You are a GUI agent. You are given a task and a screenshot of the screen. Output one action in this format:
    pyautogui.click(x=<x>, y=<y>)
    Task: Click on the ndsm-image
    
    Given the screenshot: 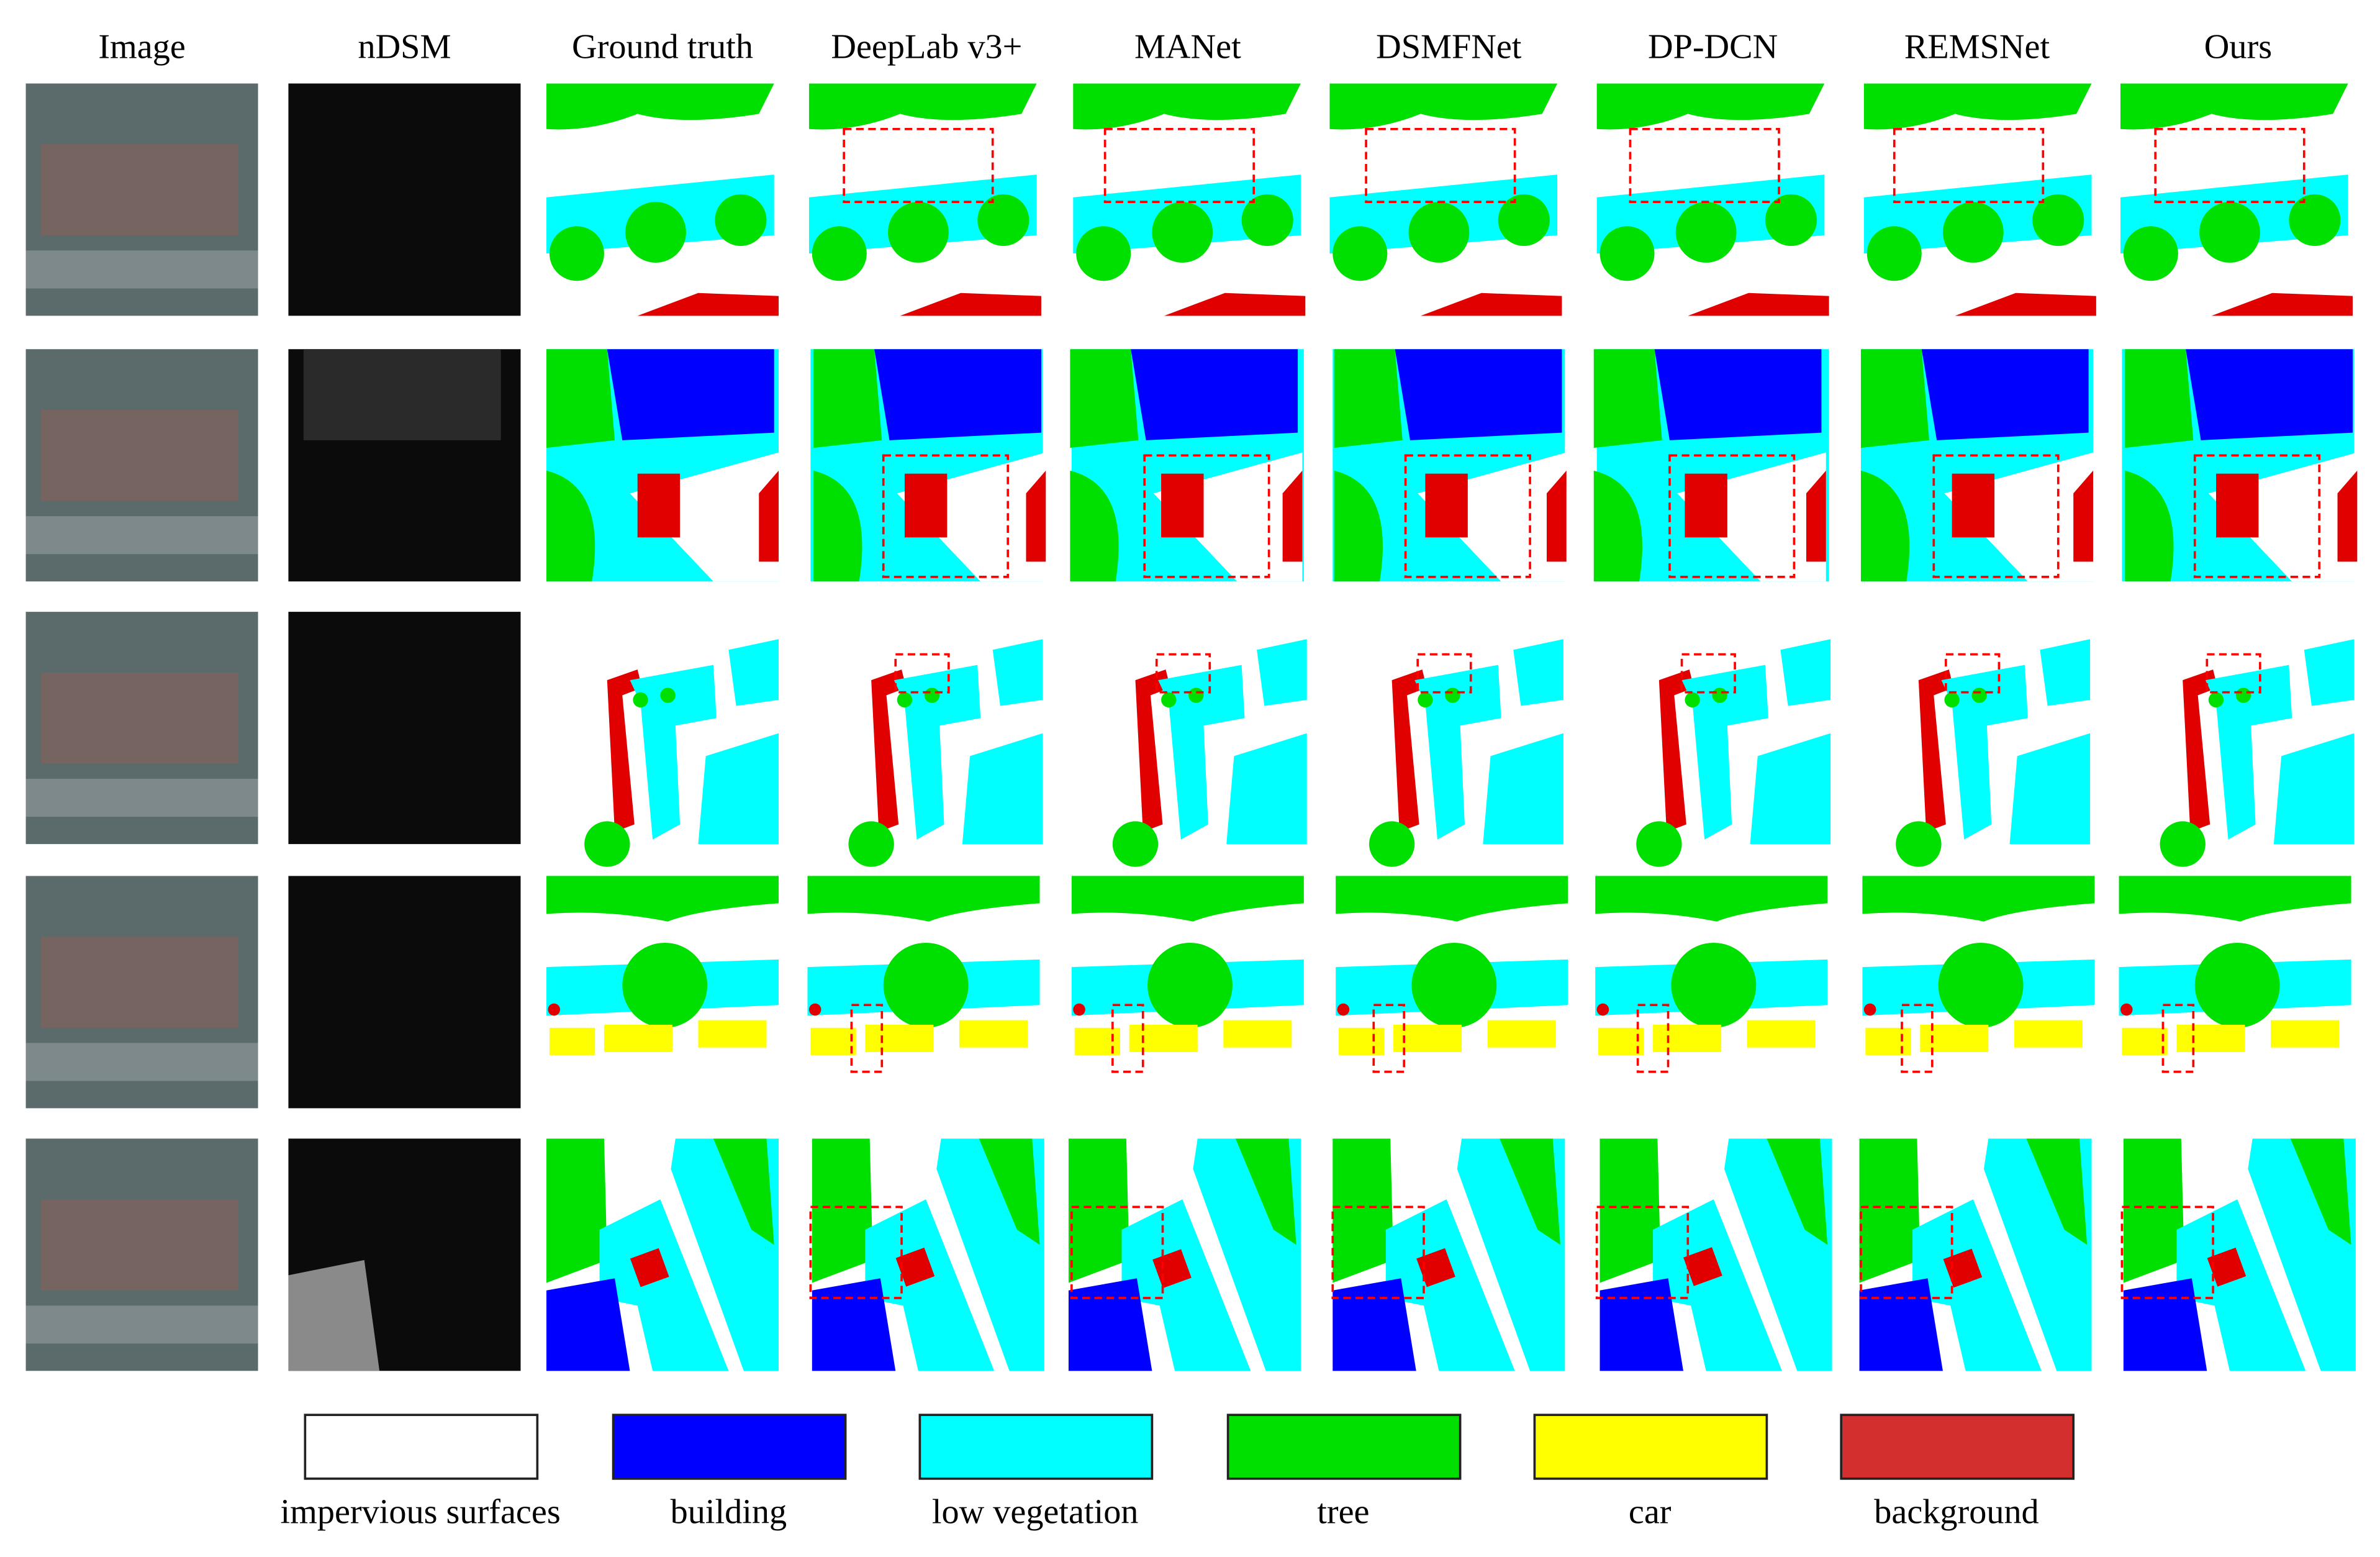 What is the action you would take?
    pyautogui.click(x=404, y=992)
    